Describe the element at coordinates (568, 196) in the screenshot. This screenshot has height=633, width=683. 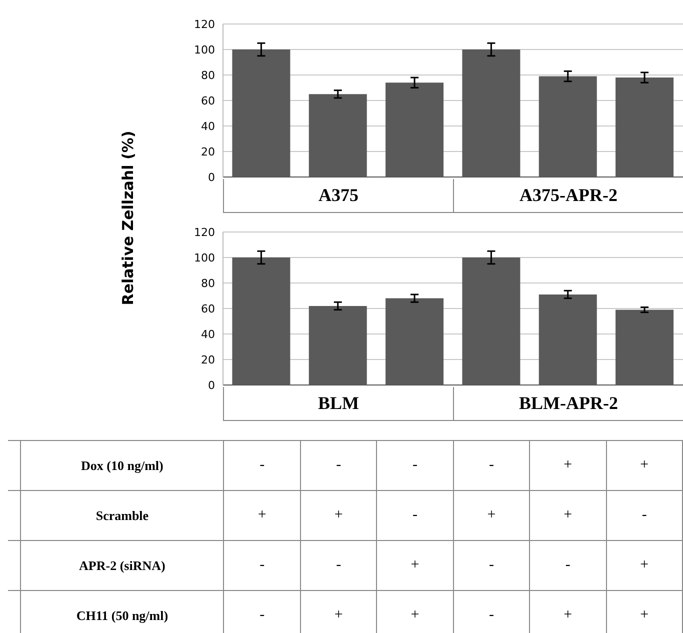
I see `text: A375-APR-2` at that location.